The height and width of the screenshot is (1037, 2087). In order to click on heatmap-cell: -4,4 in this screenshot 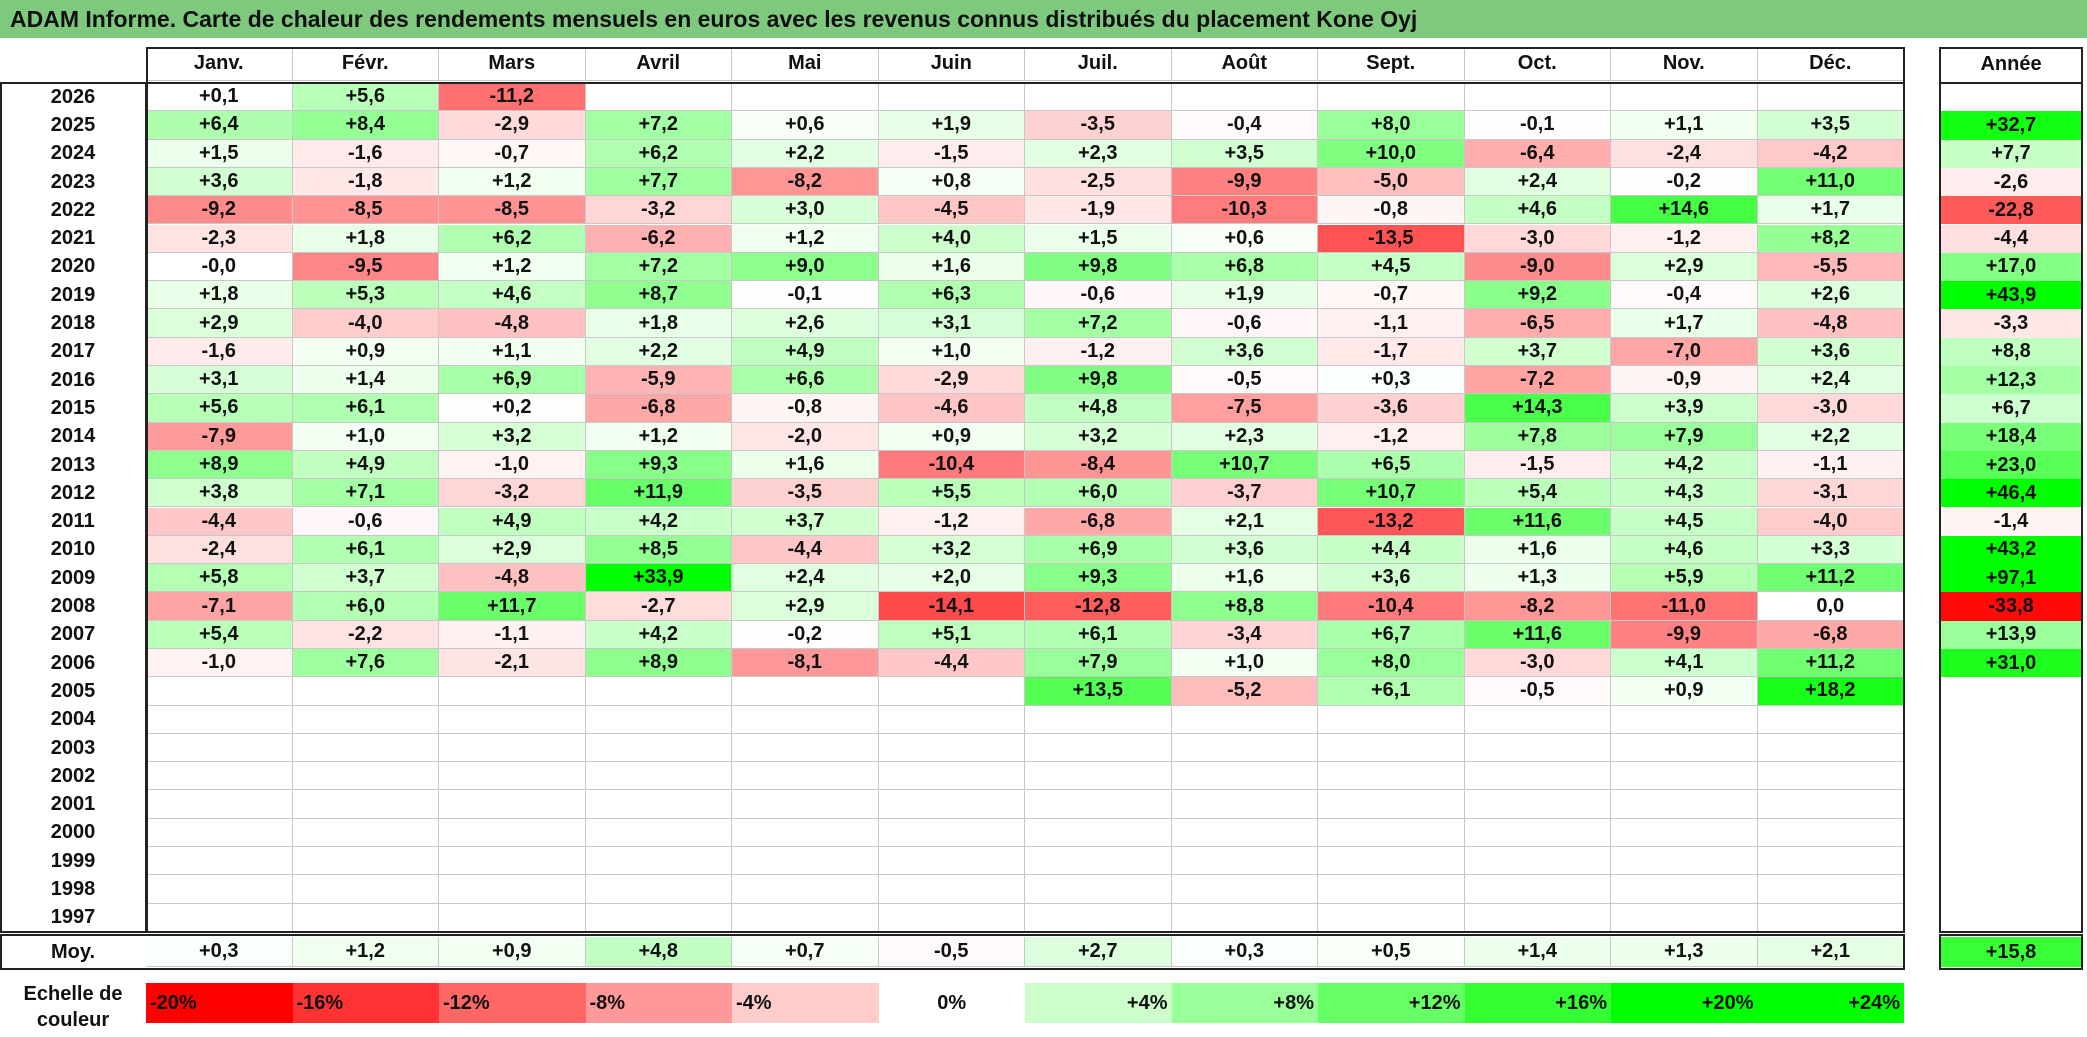, I will do `click(805, 550)`.